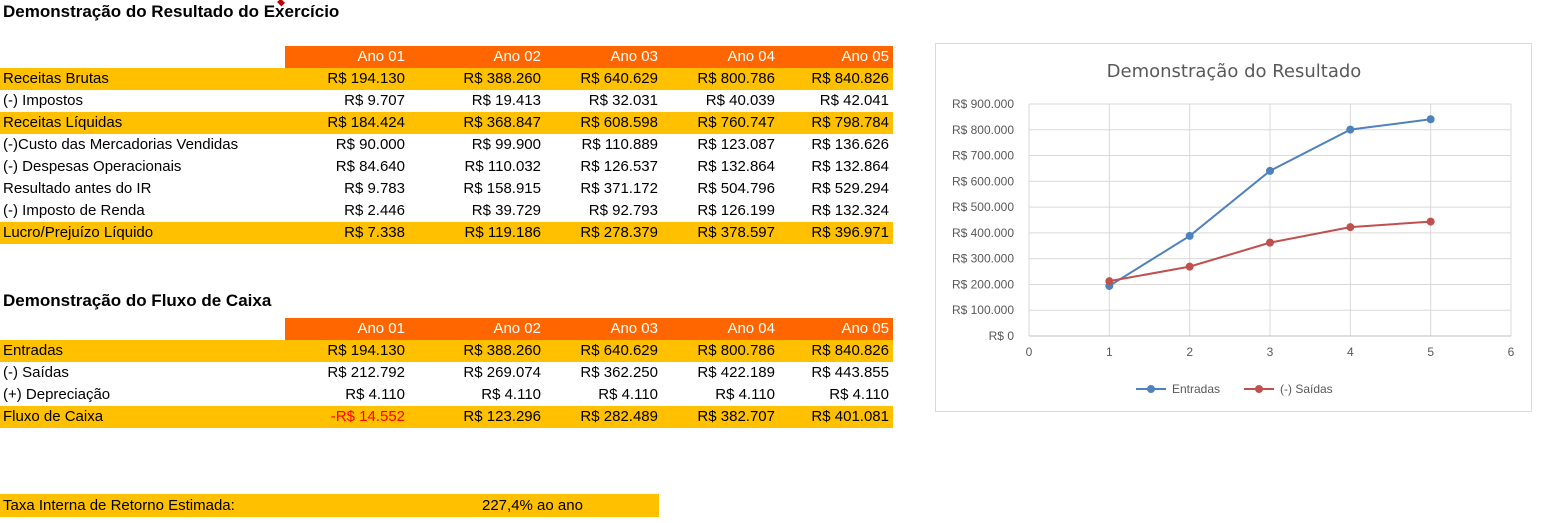 The image size is (1551, 523). I want to click on dre-cell: R$ 119.186, so click(502, 232).